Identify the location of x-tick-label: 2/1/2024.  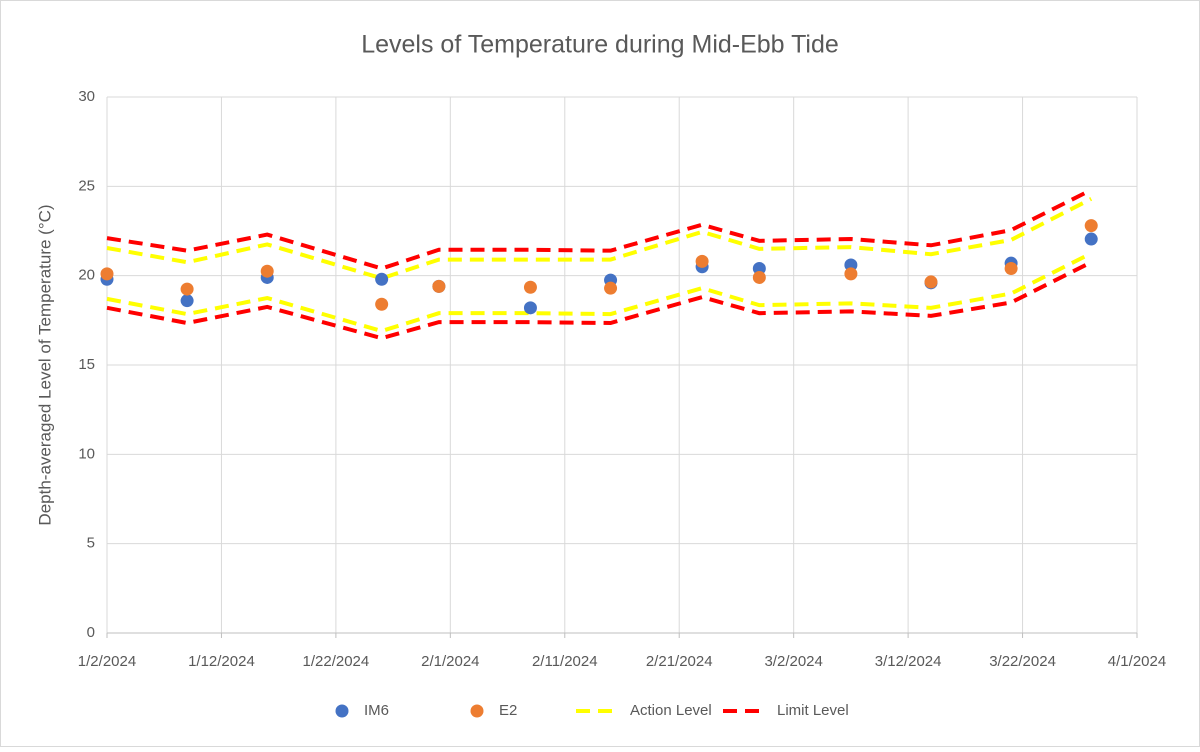
(450, 661).